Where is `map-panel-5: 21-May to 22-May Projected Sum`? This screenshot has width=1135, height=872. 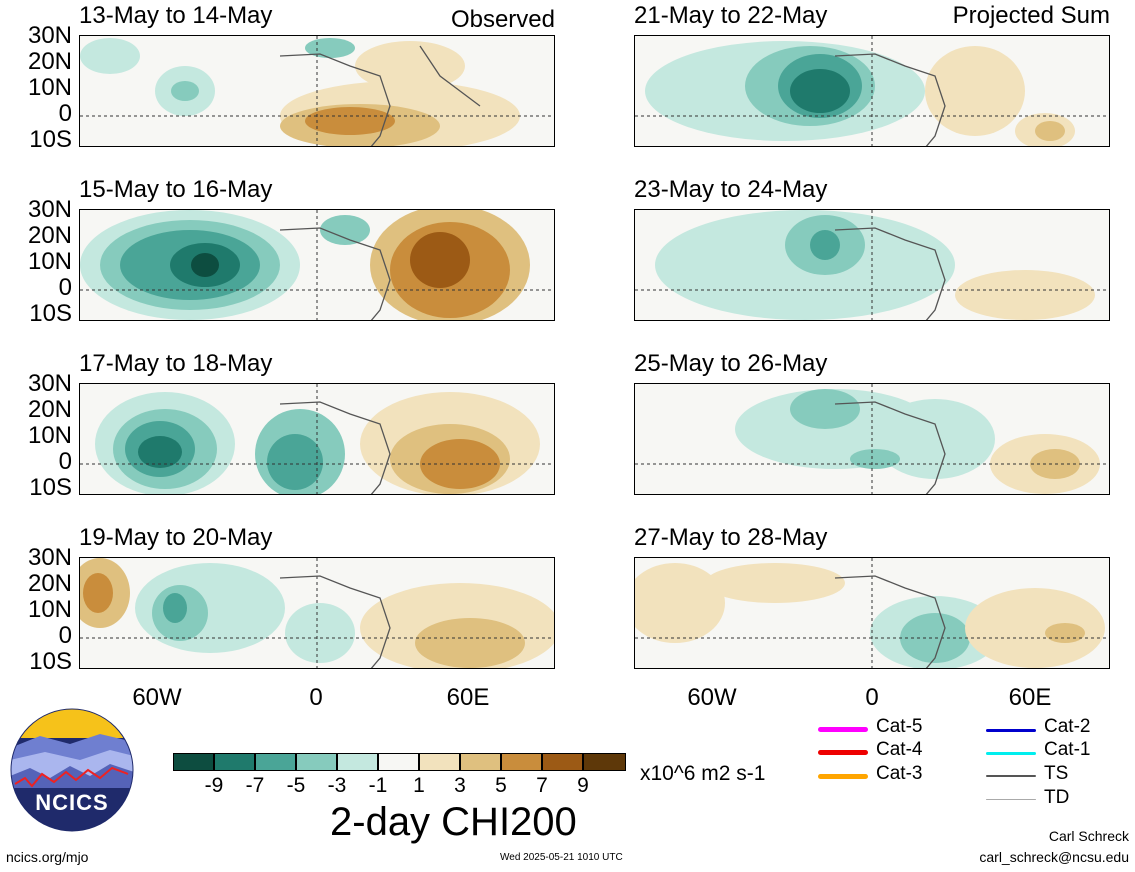 map-panel-5: 21-May to 22-May Projected Sum is located at coordinates (872, 75).